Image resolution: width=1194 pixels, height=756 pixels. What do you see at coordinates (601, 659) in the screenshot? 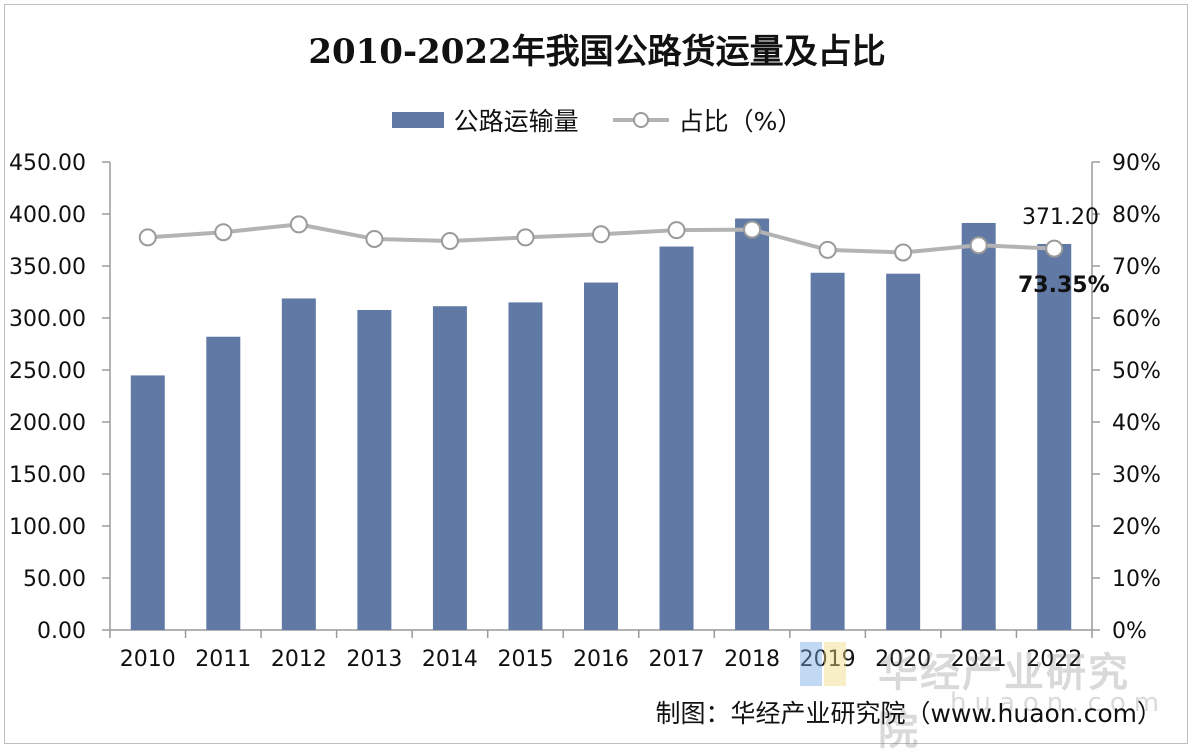
I see `x-tick-label: 2016` at bounding box center [601, 659].